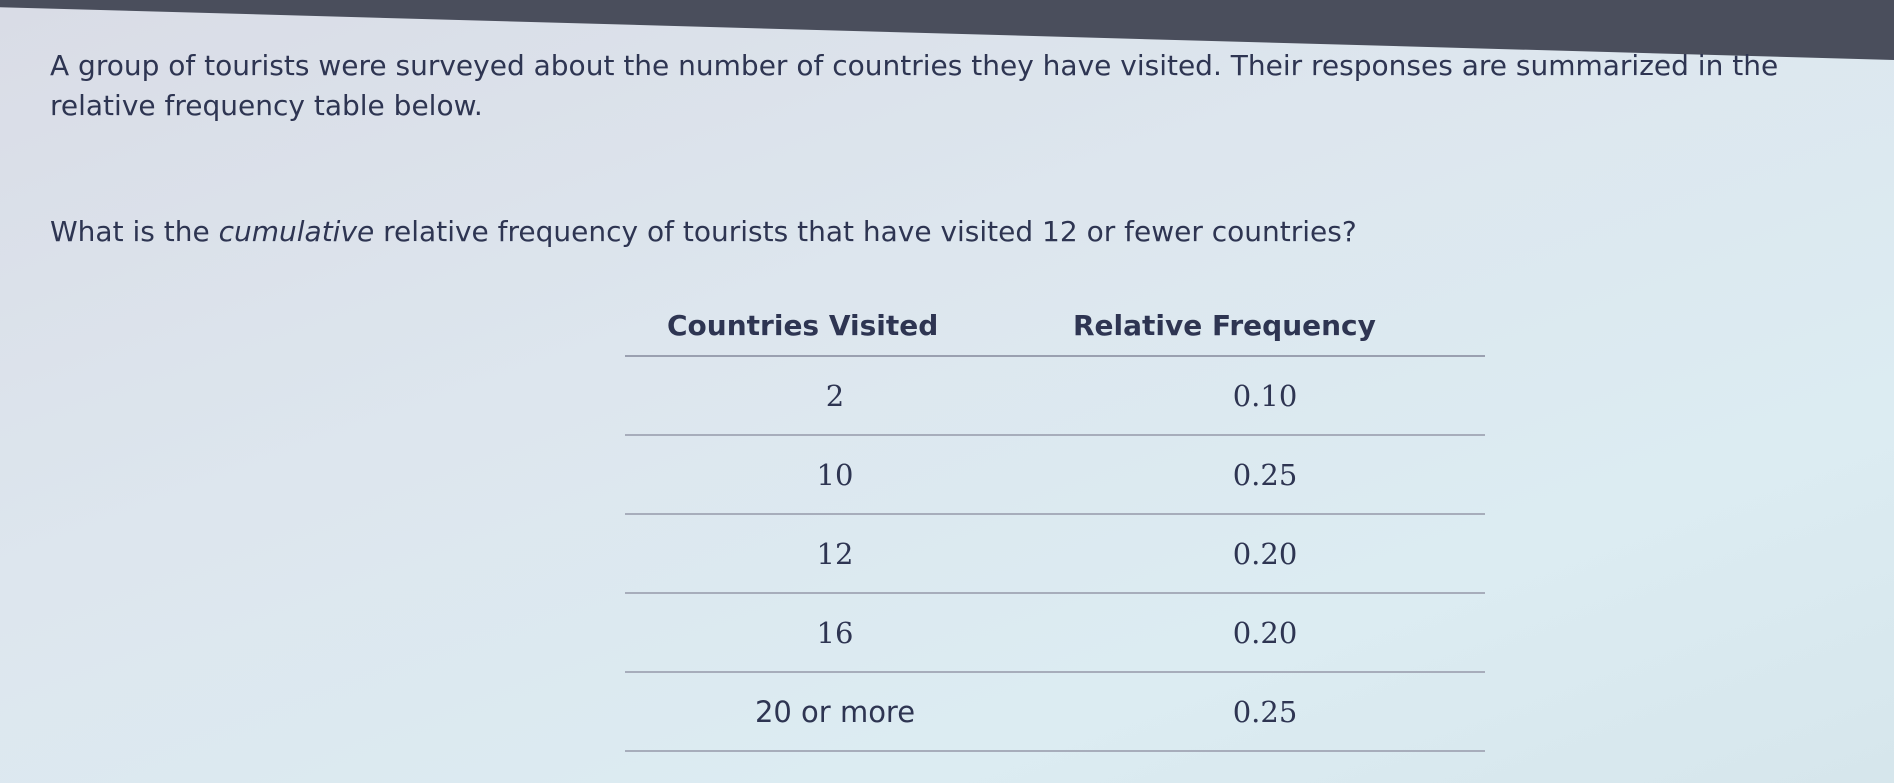 The width and height of the screenshot is (1894, 783). I want to click on prompt-emphasis: cumulative, so click(296, 231).